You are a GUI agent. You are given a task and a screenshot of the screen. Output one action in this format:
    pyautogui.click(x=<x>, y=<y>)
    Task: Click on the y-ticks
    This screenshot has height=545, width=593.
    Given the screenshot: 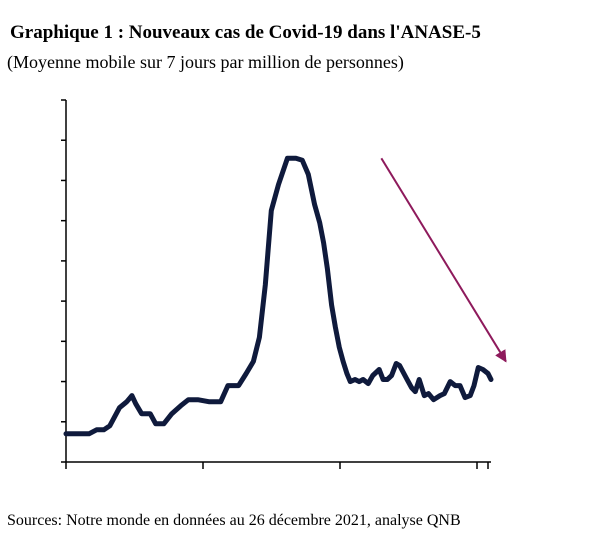 What is the action you would take?
    pyautogui.click(x=63, y=281)
    